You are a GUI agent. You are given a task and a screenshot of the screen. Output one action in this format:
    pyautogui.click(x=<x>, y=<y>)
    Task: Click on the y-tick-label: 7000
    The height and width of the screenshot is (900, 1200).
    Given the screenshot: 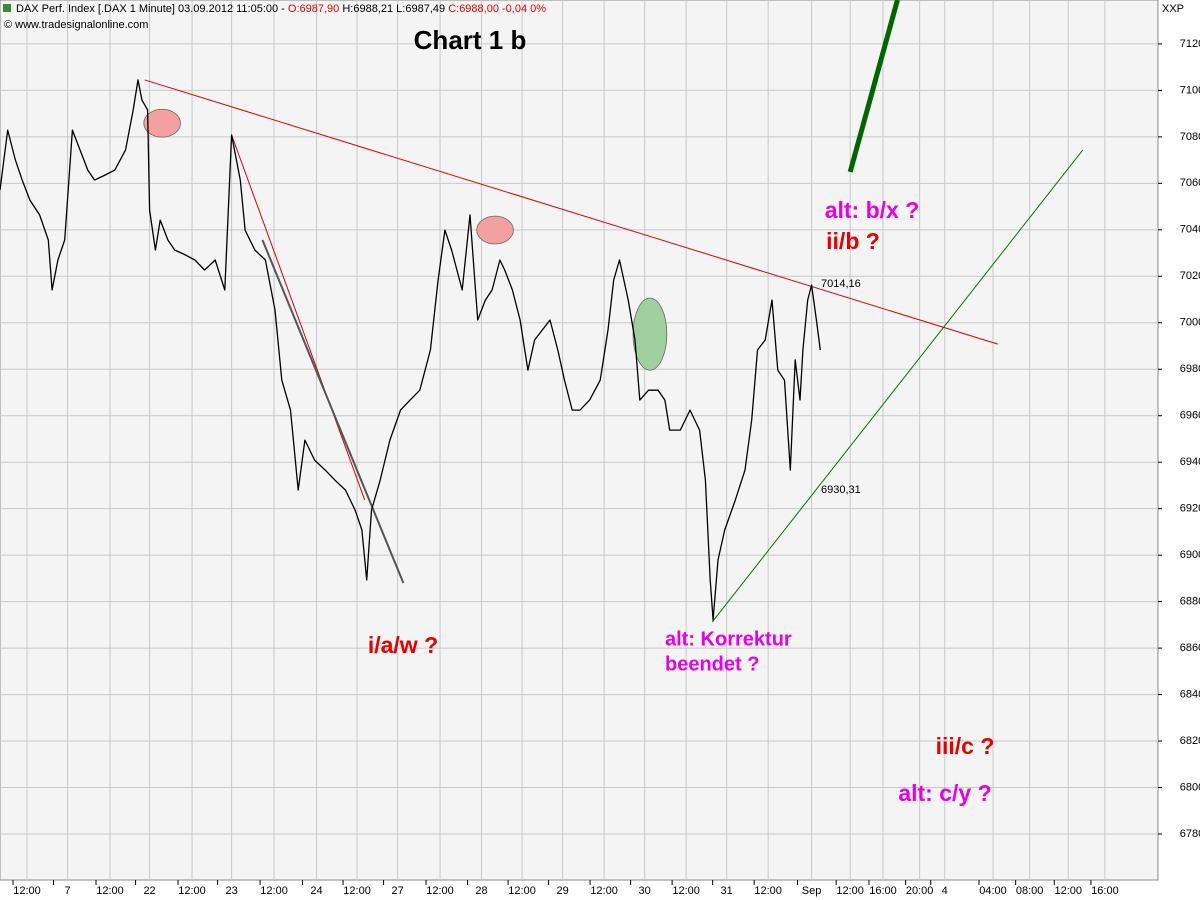 What is the action you would take?
    pyautogui.click(x=1190, y=323)
    